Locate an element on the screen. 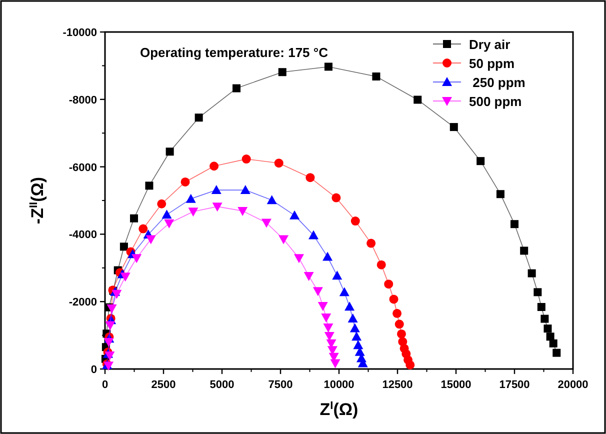 This screenshot has height=434, width=606. x-tick-label: 10000 is located at coordinates (339, 385).